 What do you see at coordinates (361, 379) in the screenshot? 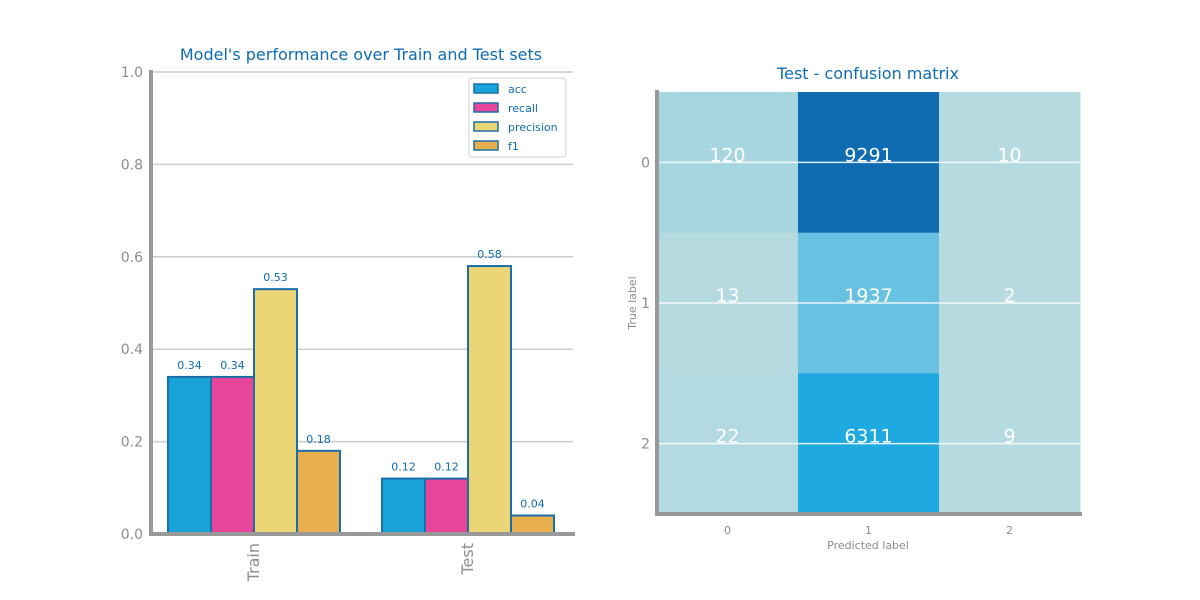
I see `bar-data-labels: 0.34 0.34 0.53 0.18 0.12 0.12 0.58 0.04` at bounding box center [361, 379].